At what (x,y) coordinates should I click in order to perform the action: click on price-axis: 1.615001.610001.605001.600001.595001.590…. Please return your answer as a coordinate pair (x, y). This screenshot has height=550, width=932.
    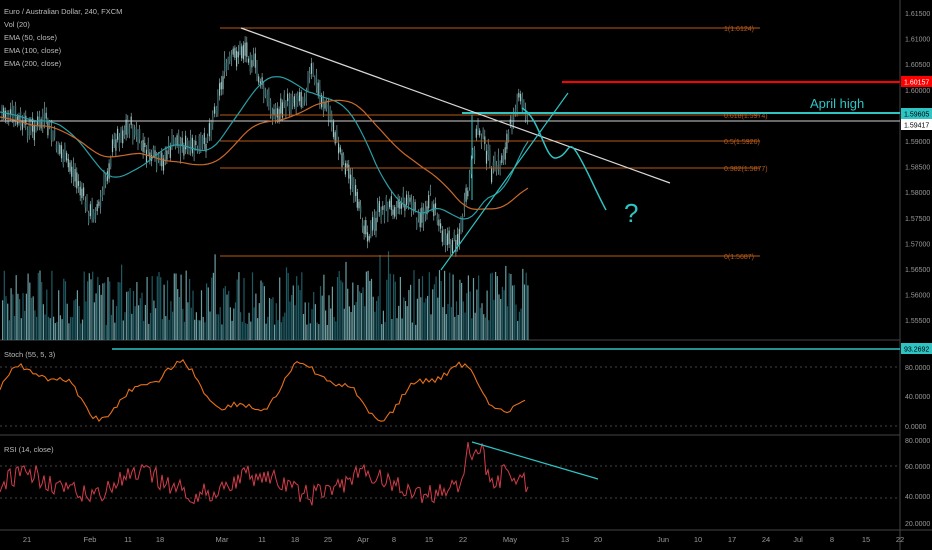
    Looking at the image, I should click on (917, 168).